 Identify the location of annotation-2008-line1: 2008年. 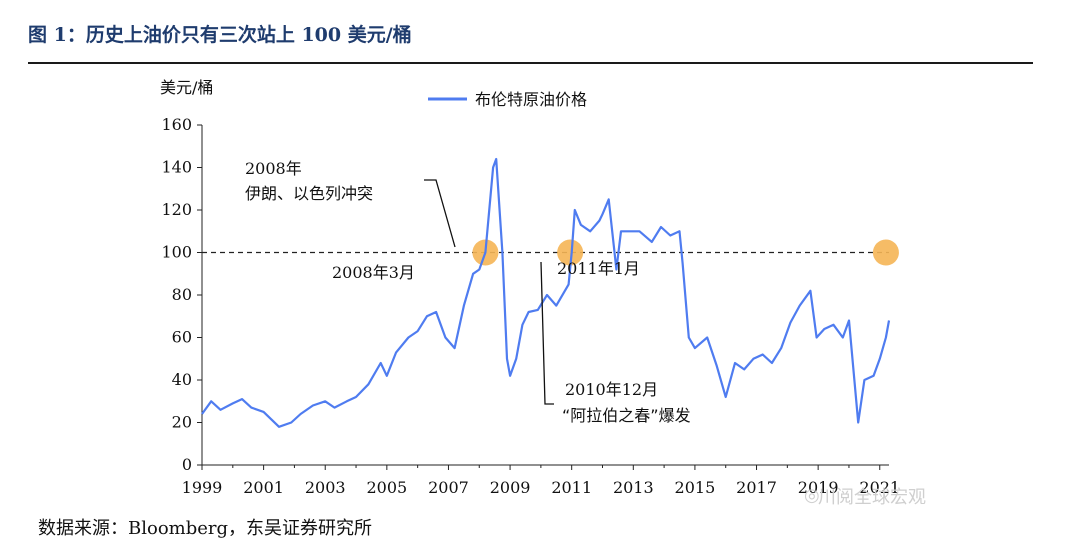
(273, 168).